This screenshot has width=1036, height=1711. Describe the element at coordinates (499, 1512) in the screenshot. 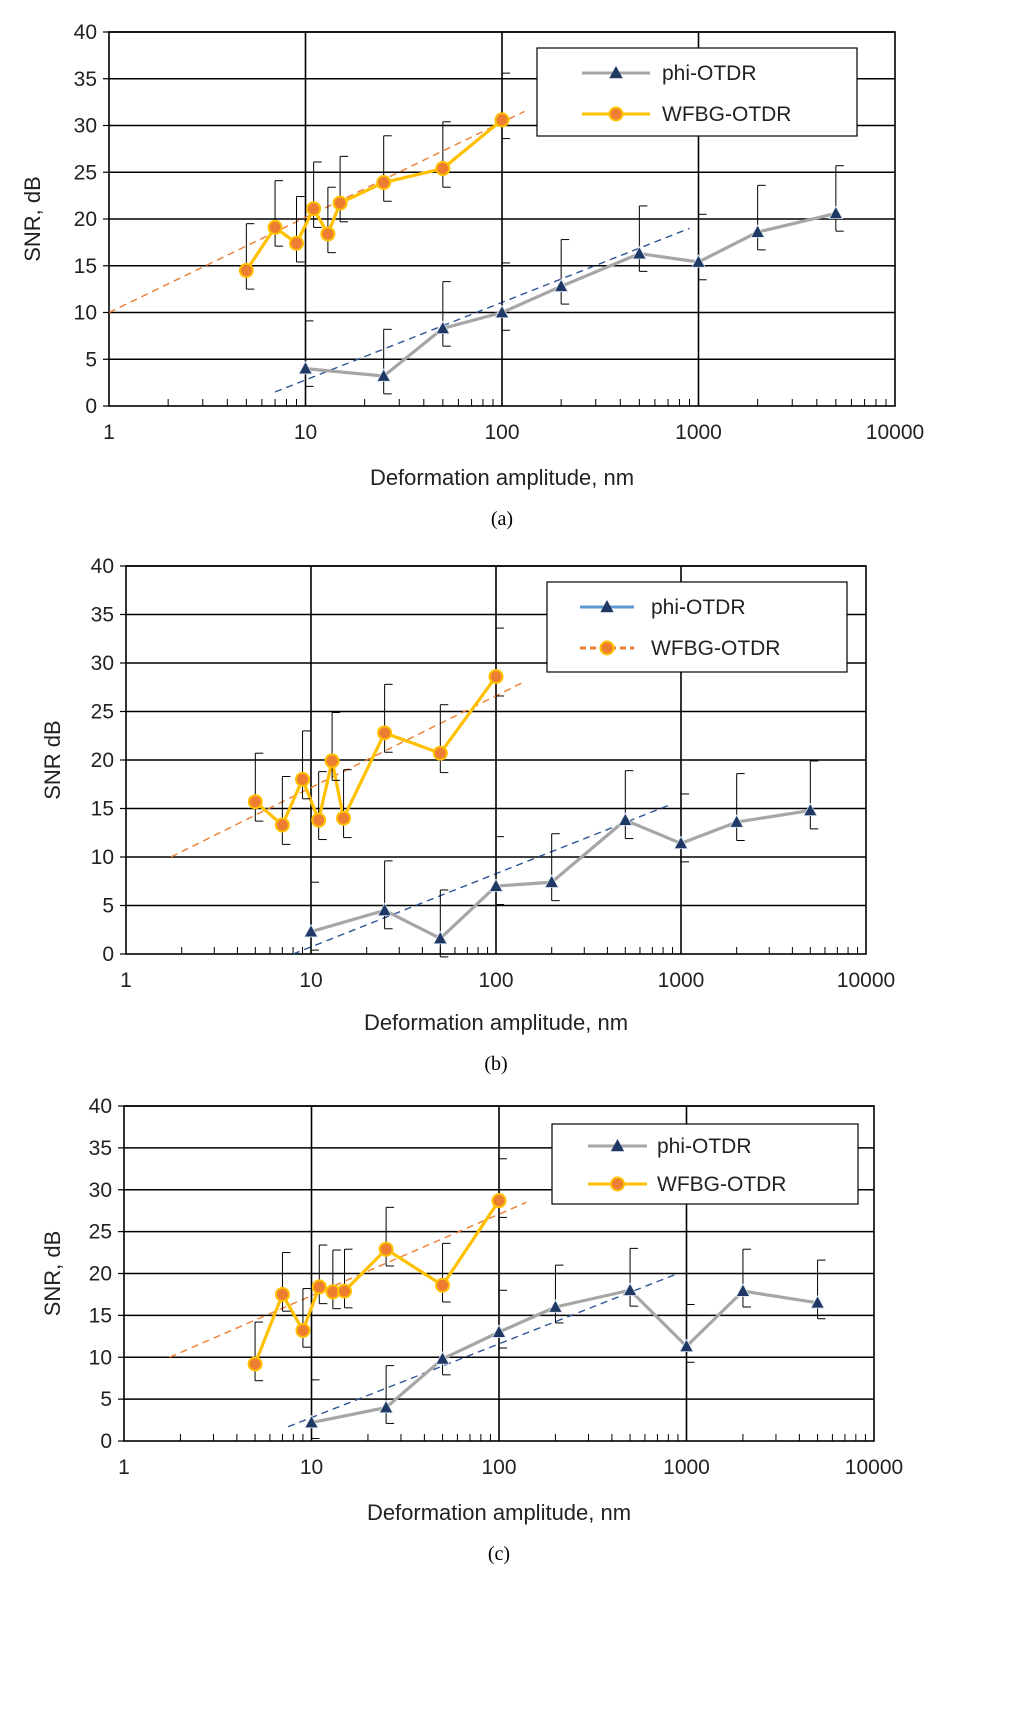

I see `x-axis-title: Deformation amplitude, nm` at that location.